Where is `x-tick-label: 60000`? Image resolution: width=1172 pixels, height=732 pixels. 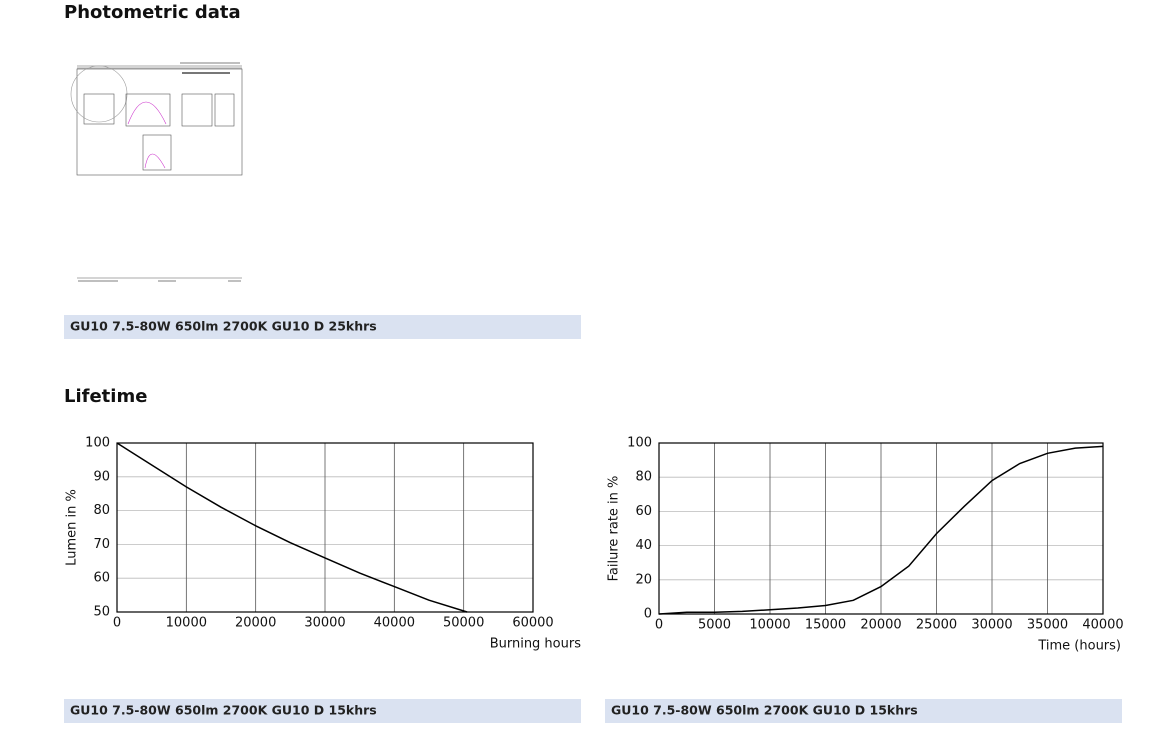
x-tick-label: 60000 is located at coordinates (532, 623).